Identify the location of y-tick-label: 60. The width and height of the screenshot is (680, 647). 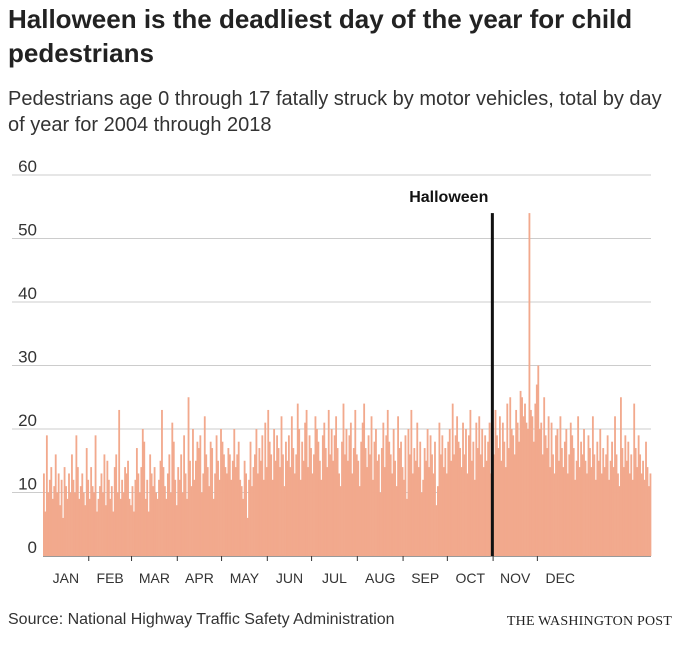
(27, 166).